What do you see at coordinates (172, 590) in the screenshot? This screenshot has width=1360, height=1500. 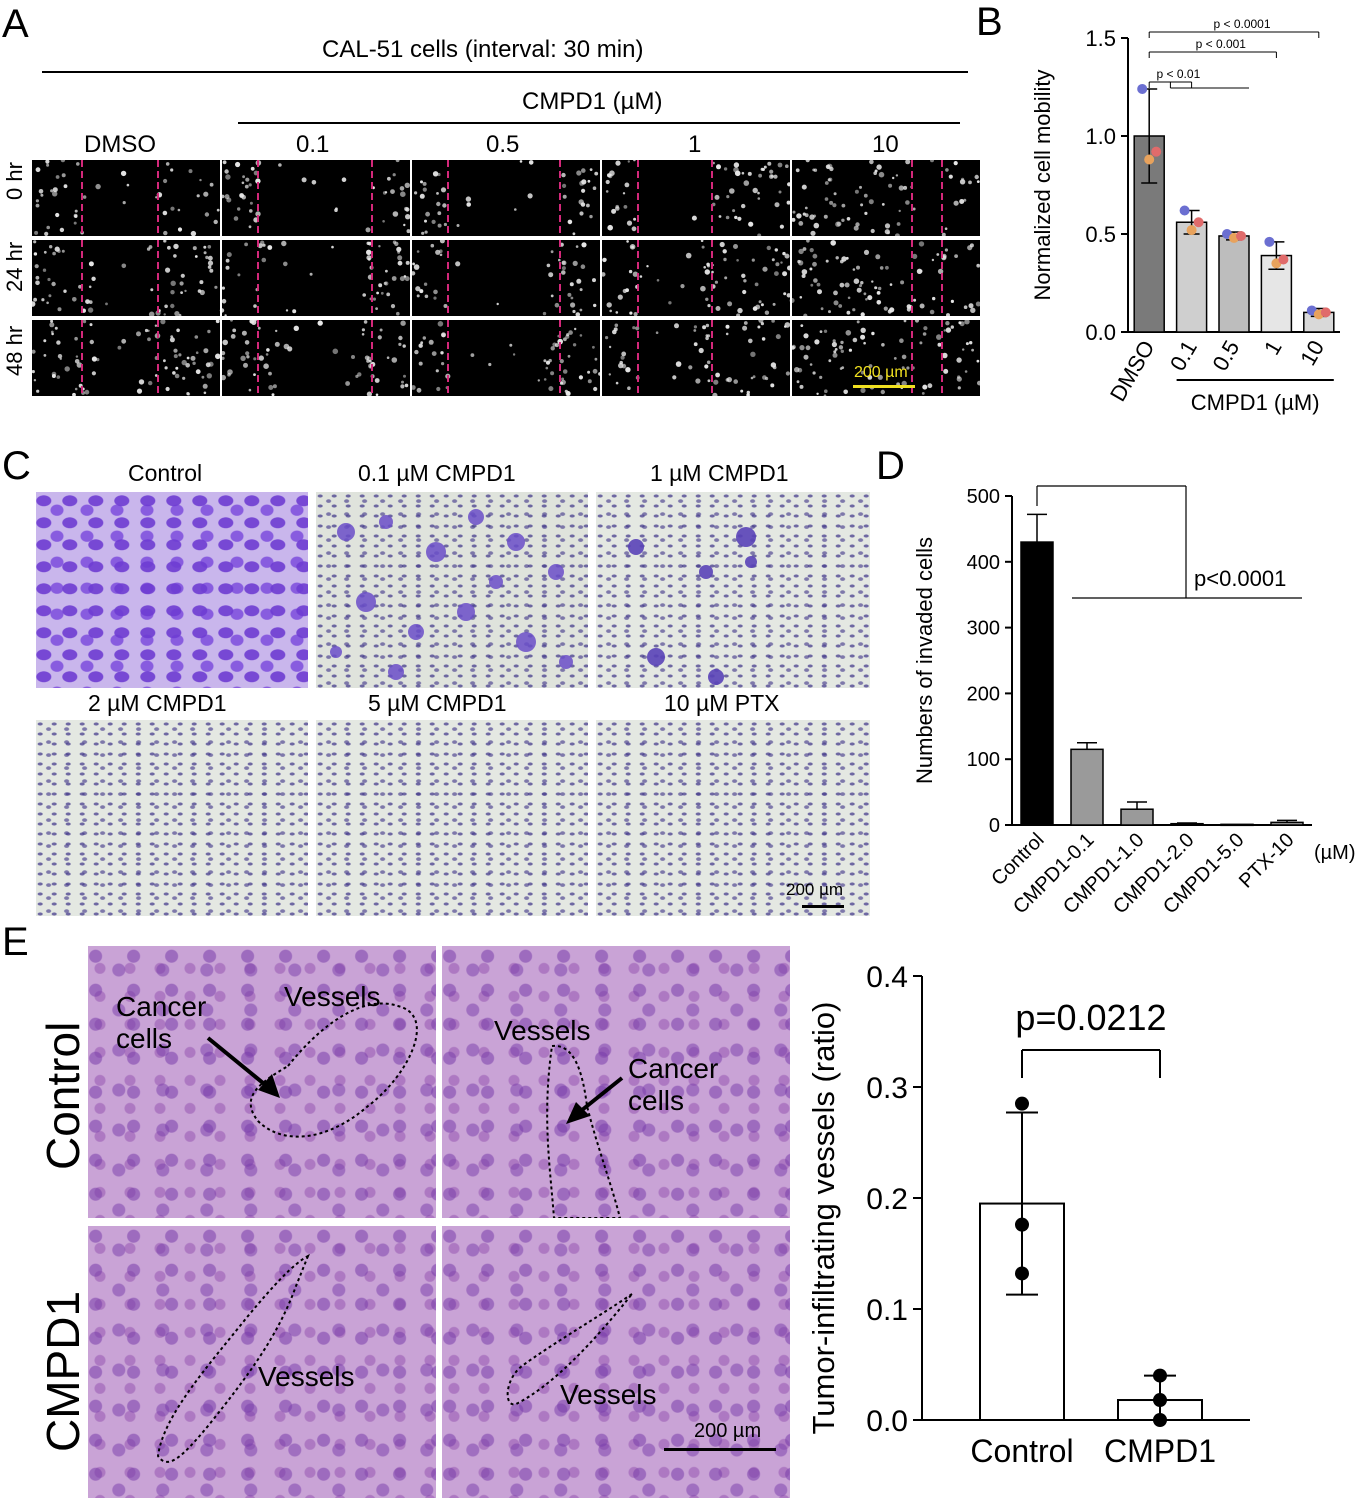 I see `transwell-control-image` at bounding box center [172, 590].